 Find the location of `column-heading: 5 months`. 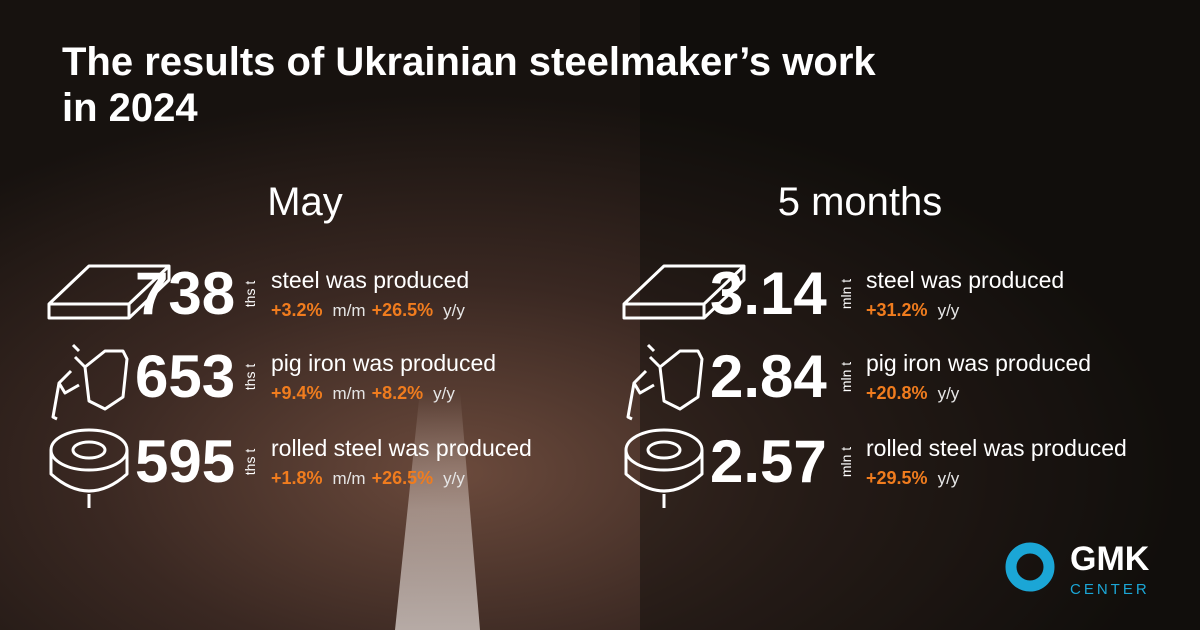

column-heading: 5 months is located at coordinates (860, 202).